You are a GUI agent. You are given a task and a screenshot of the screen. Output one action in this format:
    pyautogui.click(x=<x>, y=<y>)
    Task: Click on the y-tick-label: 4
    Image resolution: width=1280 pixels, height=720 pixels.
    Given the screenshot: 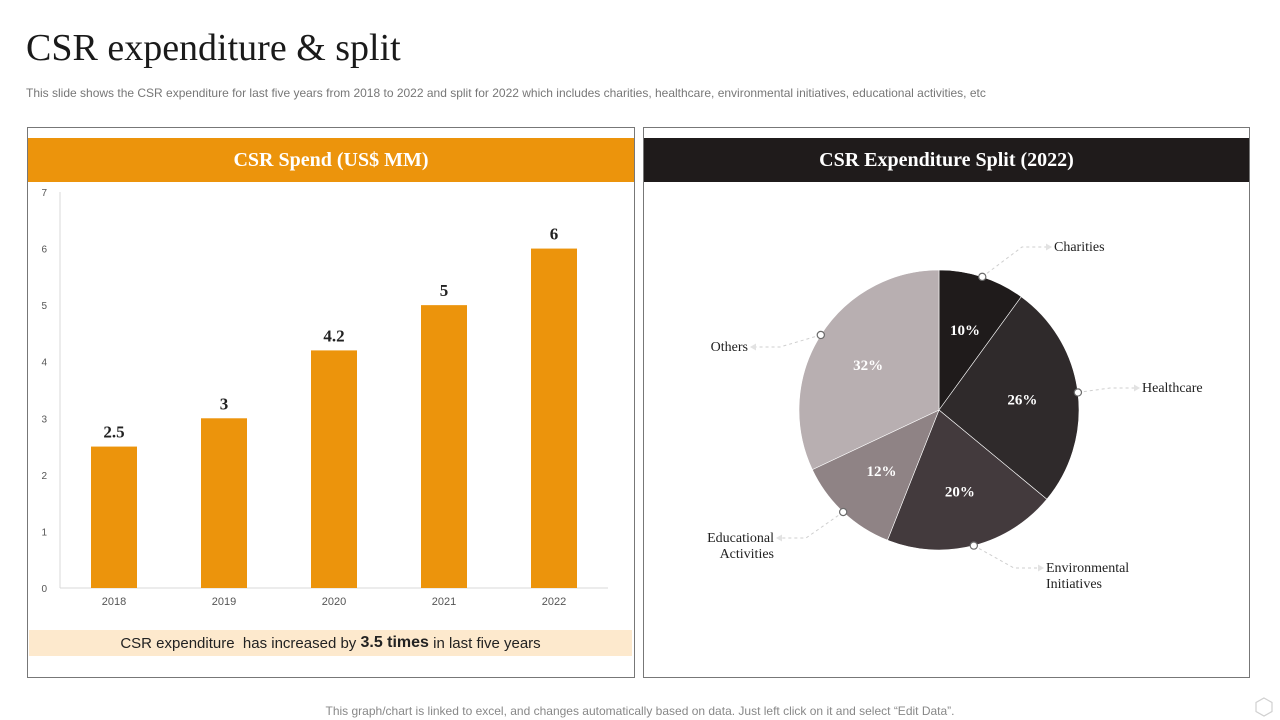 What is the action you would take?
    pyautogui.click(x=44, y=363)
    